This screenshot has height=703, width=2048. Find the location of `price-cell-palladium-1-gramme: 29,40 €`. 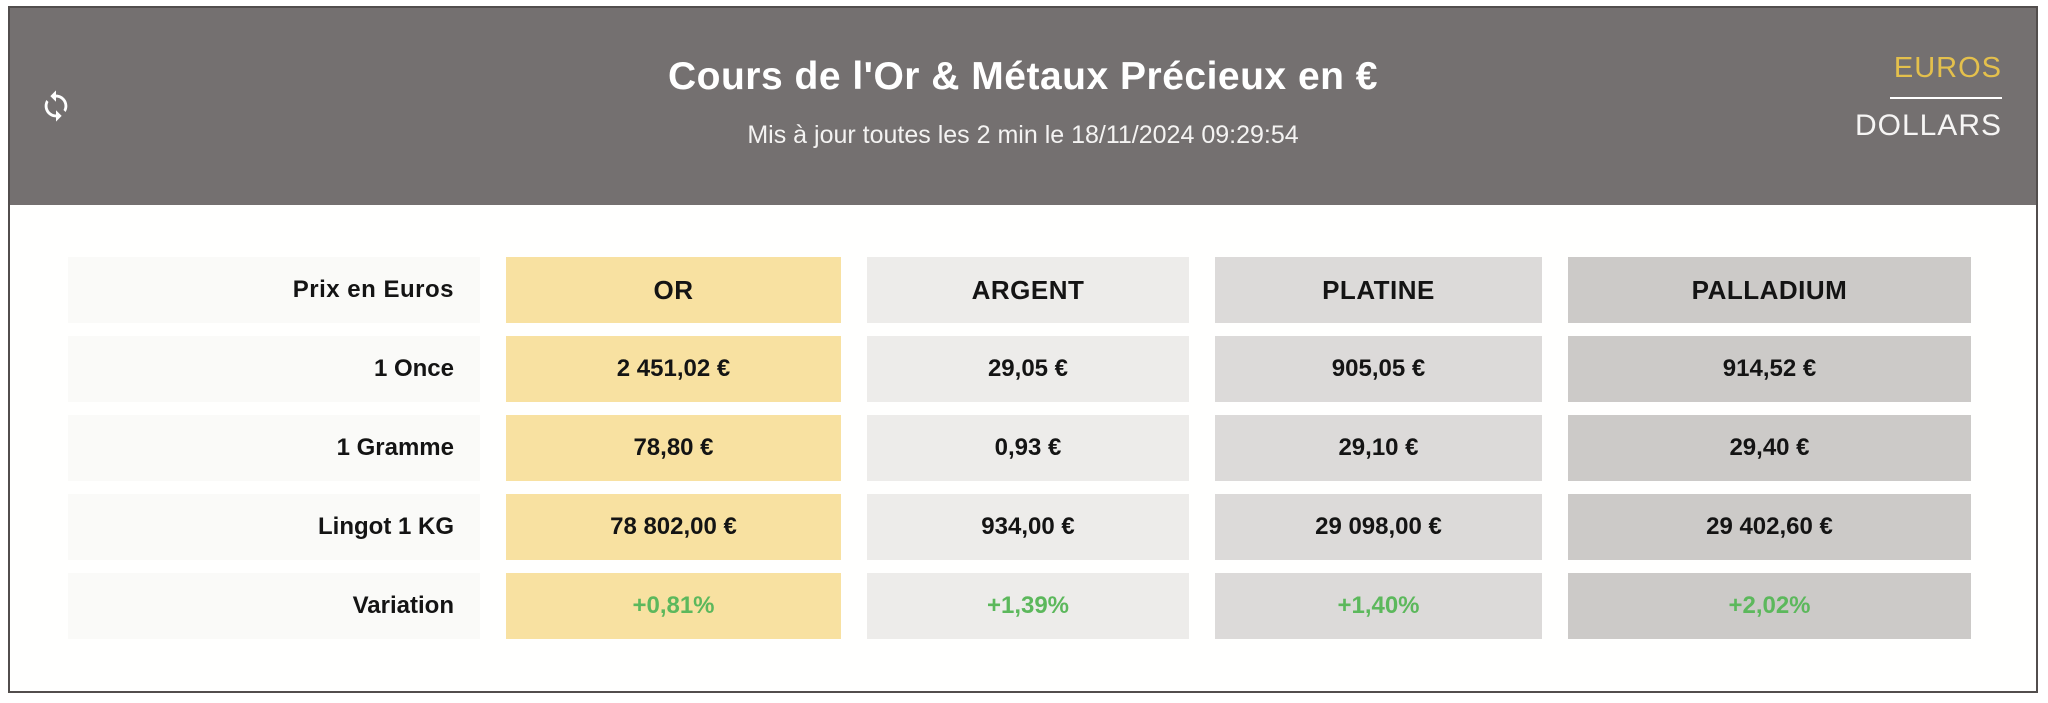

price-cell-palladium-1-gramme: 29,40 € is located at coordinates (1769, 448).